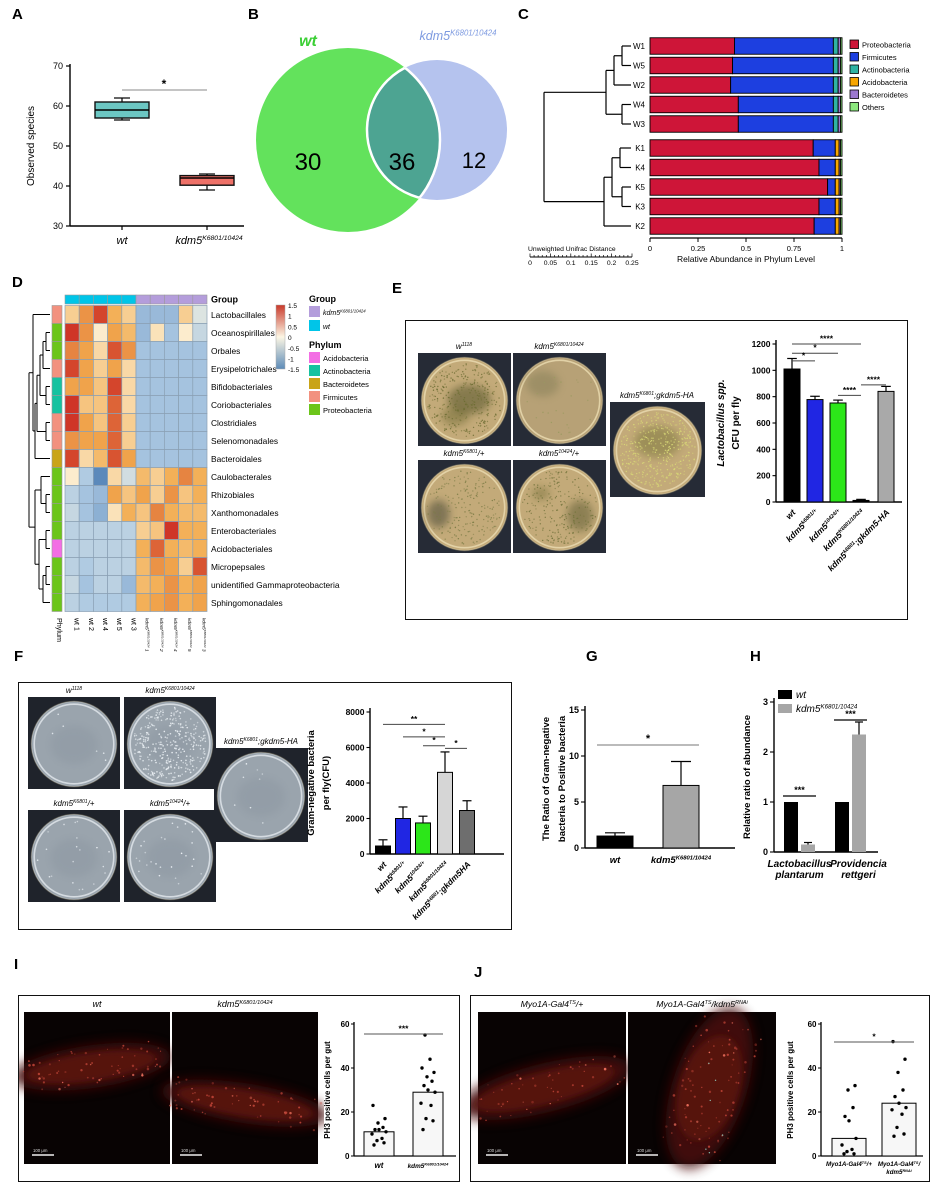  Describe the element at coordinates (241, 387) in the screenshot. I see `row-label: Bifidobacteriales` at that location.